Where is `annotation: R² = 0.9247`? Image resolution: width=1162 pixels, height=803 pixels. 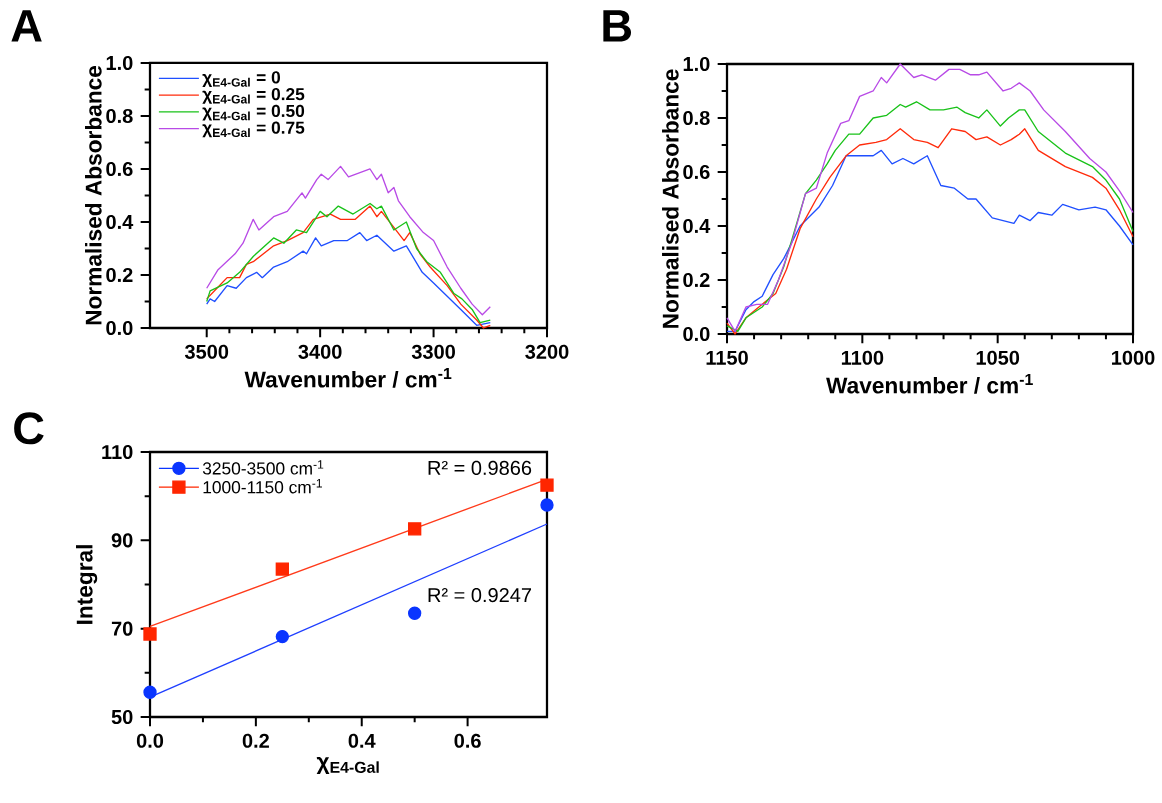
annotation: R² = 0.9247 is located at coordinates (480, 595).